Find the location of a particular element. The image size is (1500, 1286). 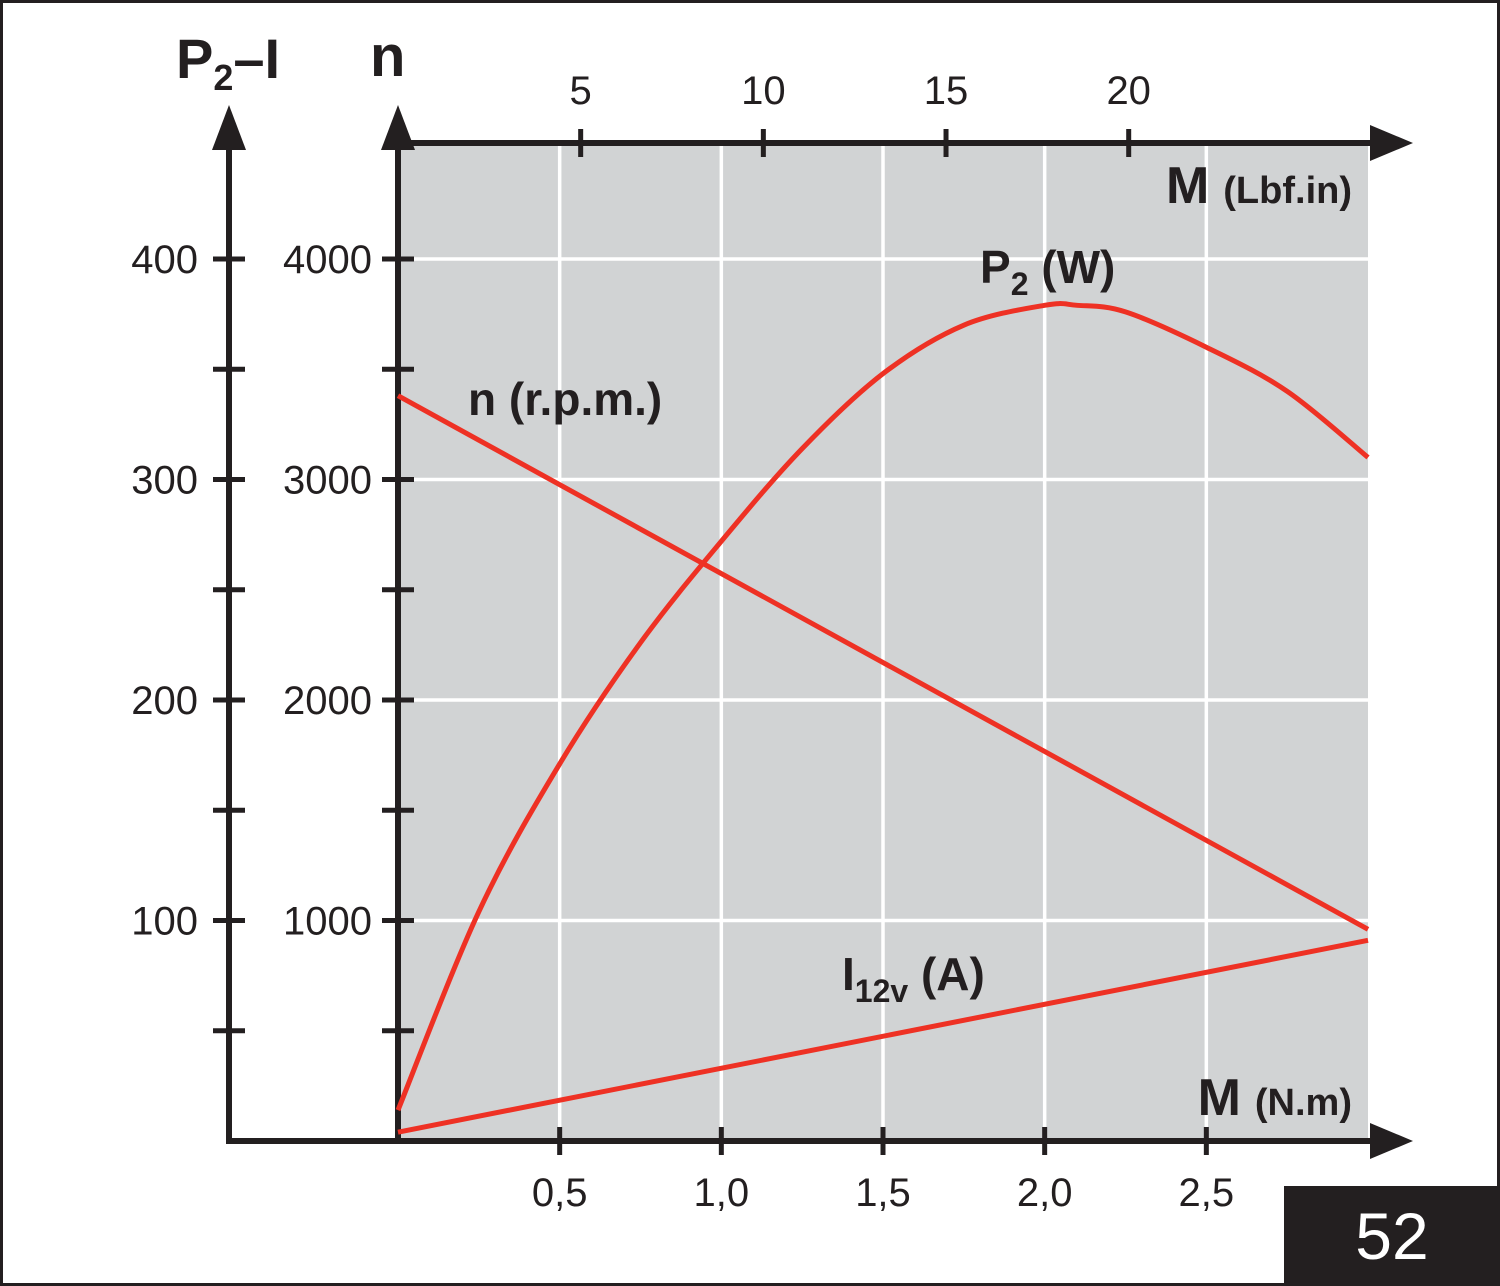

y-right-tick-label: 2000 is located at coordinates (327, 701).